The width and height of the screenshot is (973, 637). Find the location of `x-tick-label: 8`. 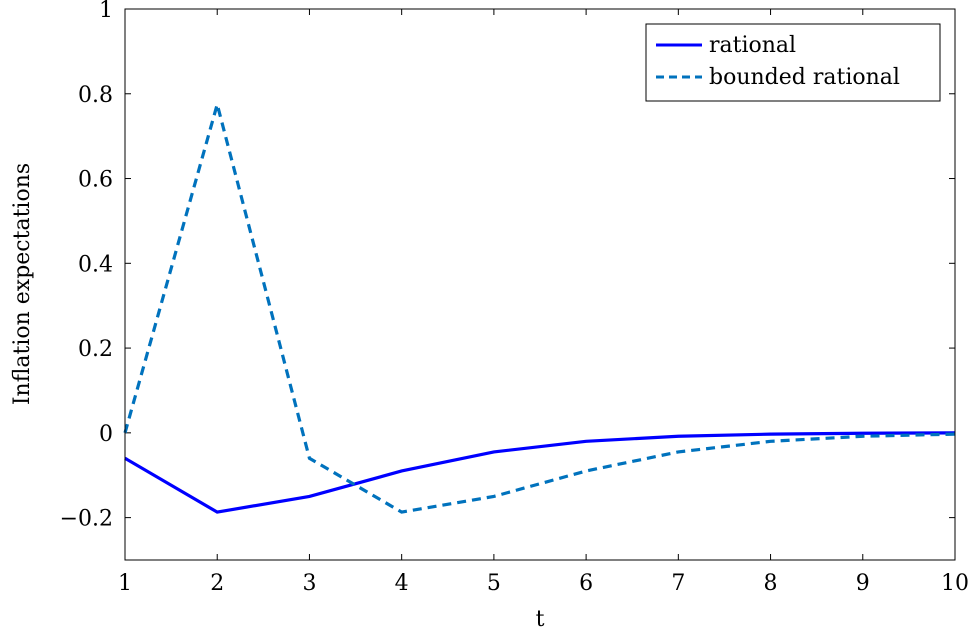

x-tick-label: 8 is located at coordinates (771, 583).